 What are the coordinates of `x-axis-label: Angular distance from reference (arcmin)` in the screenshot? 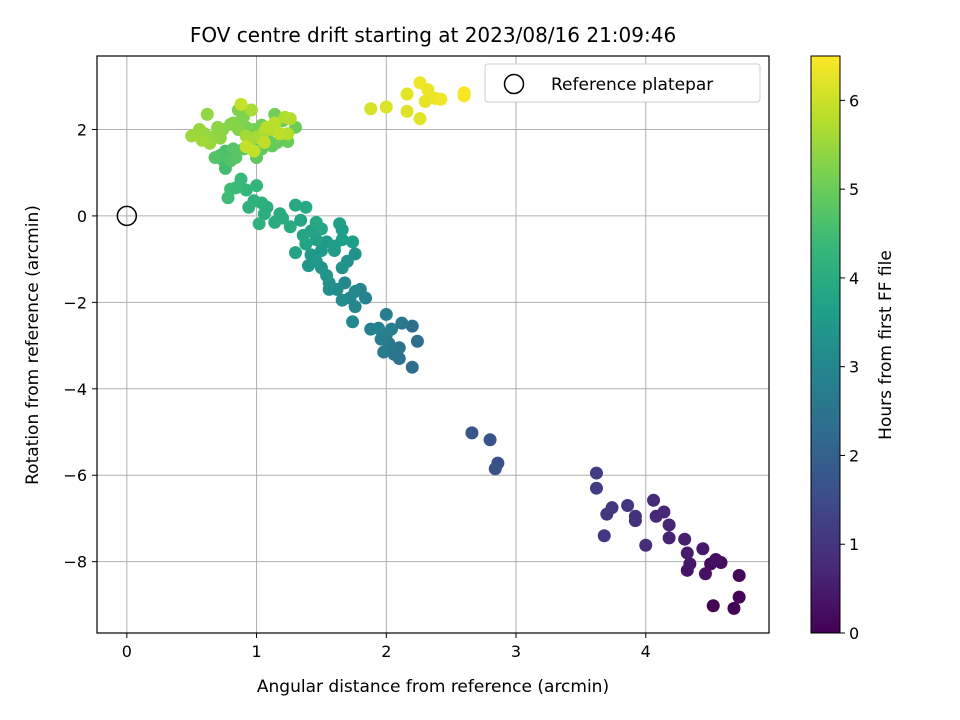 It's located at (433, 687).